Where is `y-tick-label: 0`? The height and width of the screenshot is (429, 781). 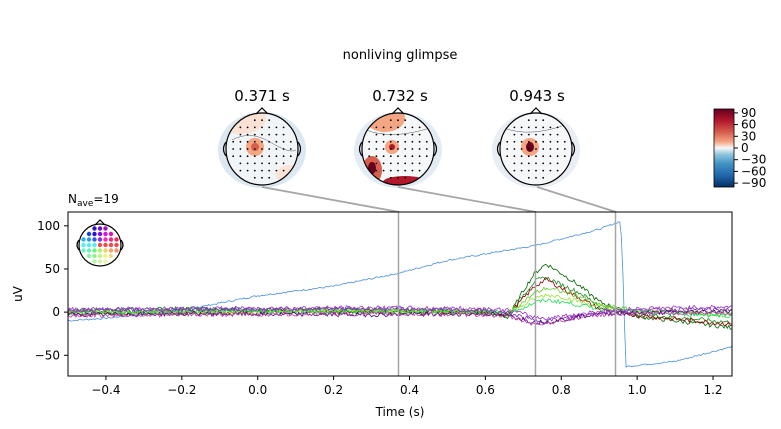
y-tick-label: 0 is located at coordinates (56, 312).